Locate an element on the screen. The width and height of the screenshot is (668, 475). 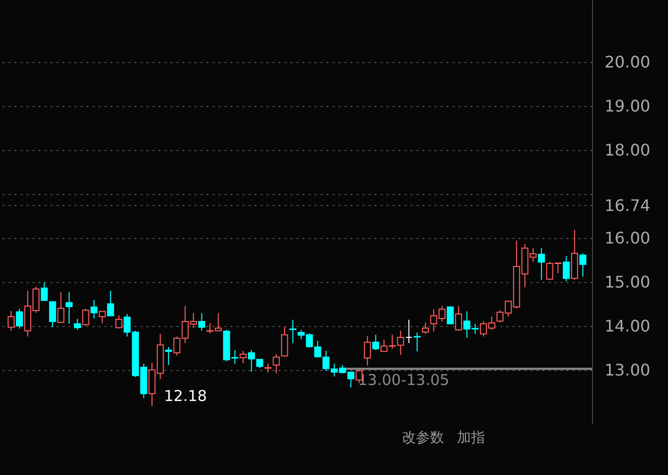
text: 加指 is located at coordinates (471, 438).